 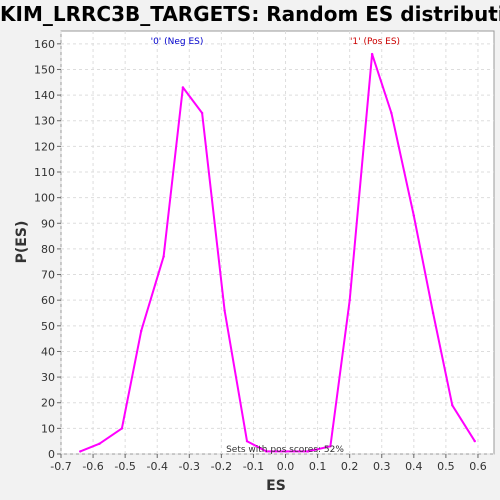 I want to click on x-tick-label: 0.4, so click(x=414, y=466).